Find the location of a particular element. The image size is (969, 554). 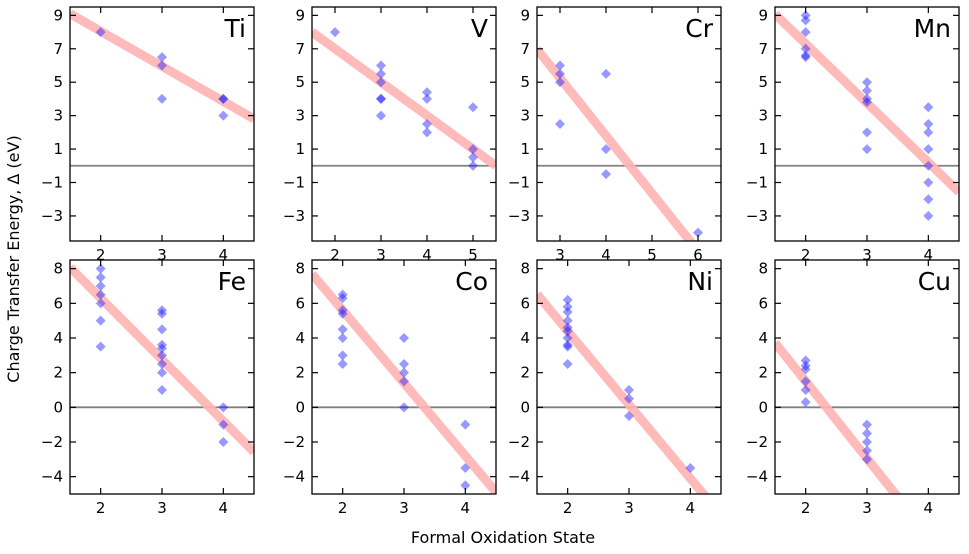

y-tick-label: −3 is located at coordinates (757, 216).